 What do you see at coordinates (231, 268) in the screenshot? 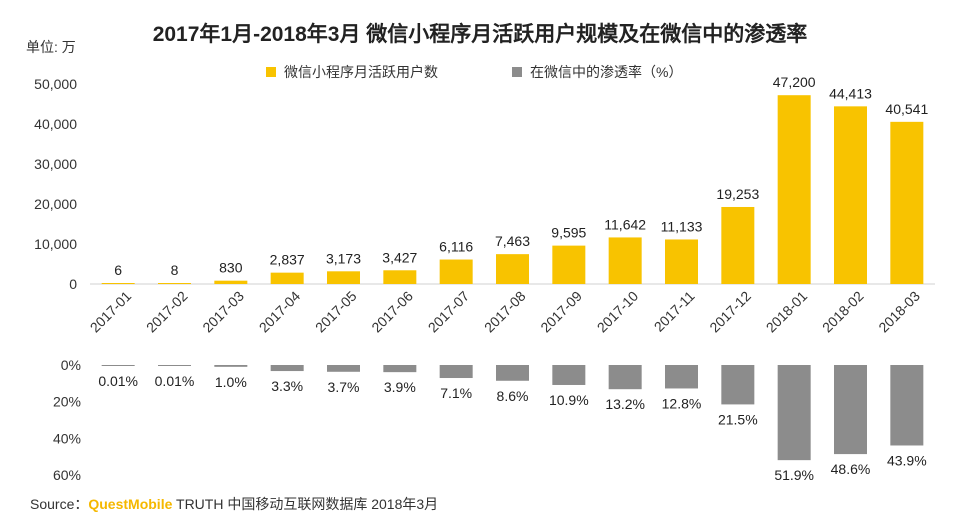
I see `data-label-mau: 830` at bounding box center [231, 268].